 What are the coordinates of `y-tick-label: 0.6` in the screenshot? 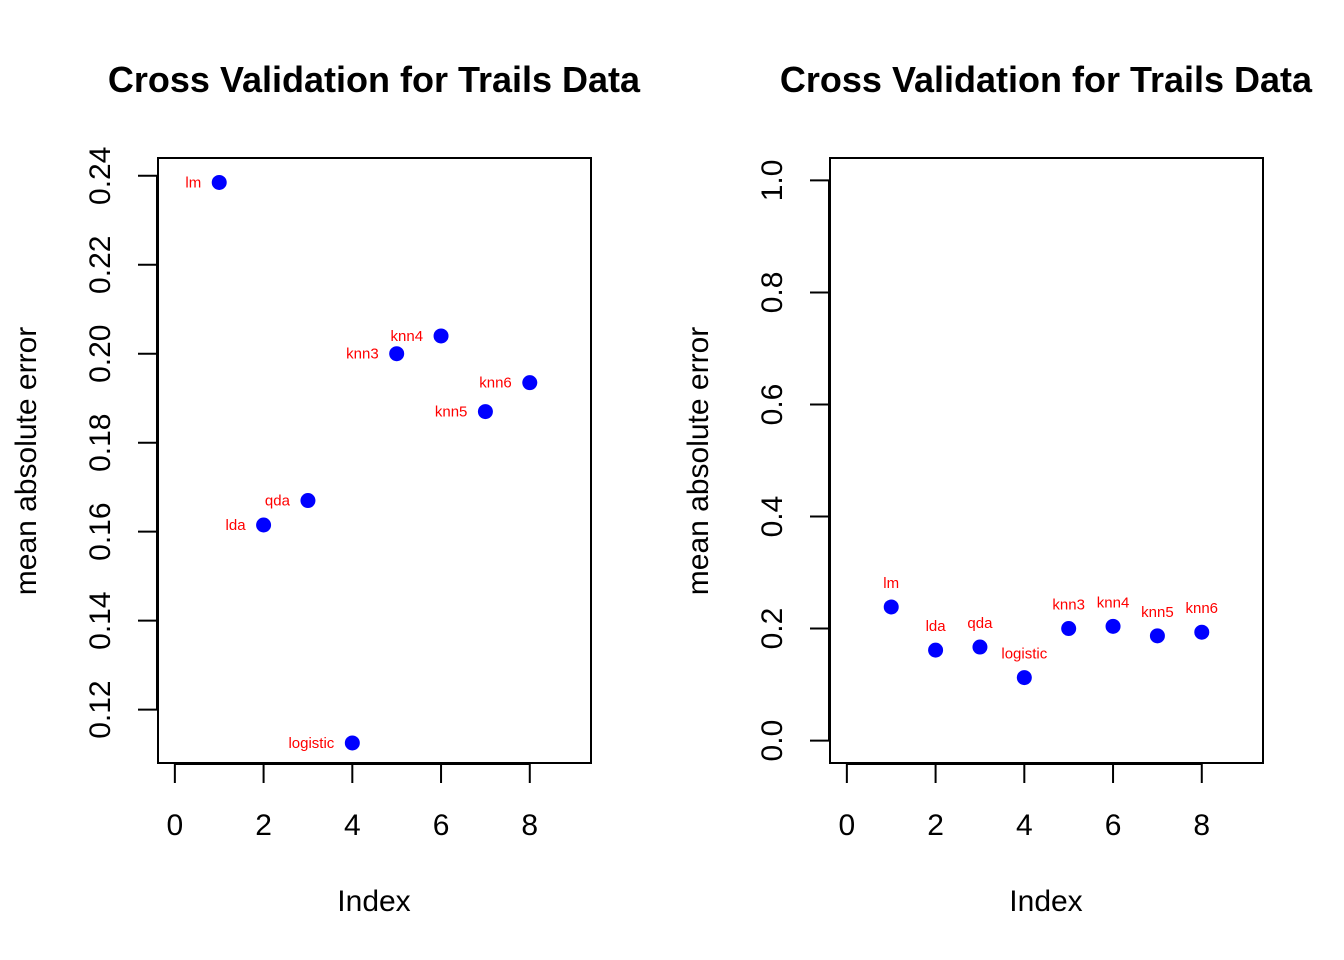 It's located at (772, 405).